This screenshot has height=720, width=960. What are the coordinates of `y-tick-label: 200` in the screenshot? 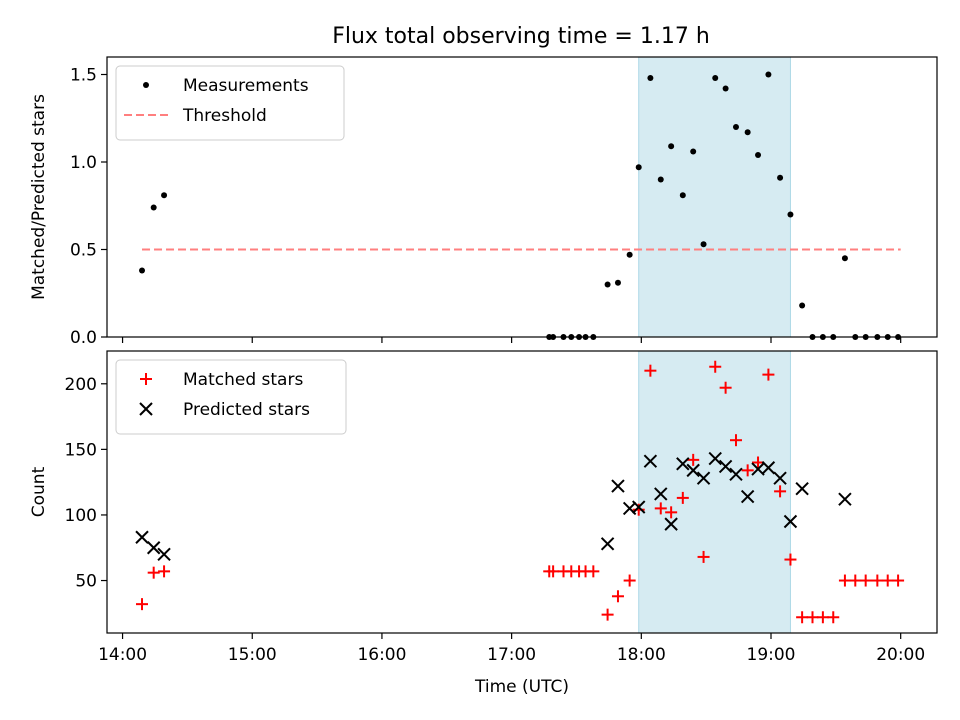 It's located at (81, 385).